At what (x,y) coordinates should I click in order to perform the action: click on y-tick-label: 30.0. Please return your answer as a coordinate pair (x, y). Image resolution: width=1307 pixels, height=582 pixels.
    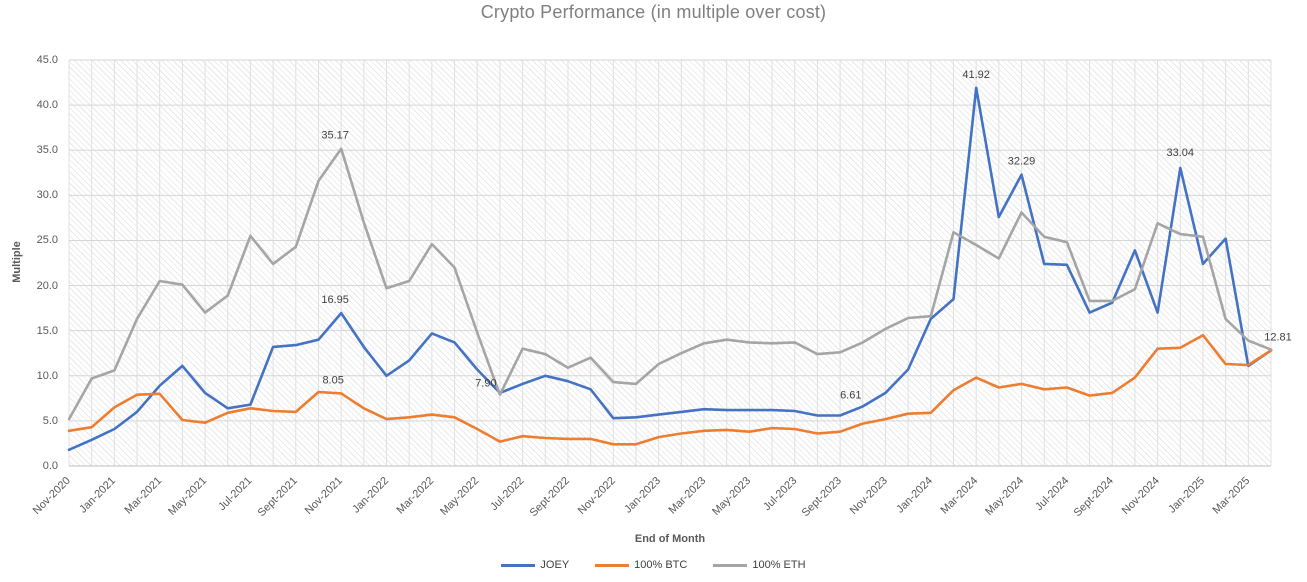
    Looking at the image, I should click on (47, 195).